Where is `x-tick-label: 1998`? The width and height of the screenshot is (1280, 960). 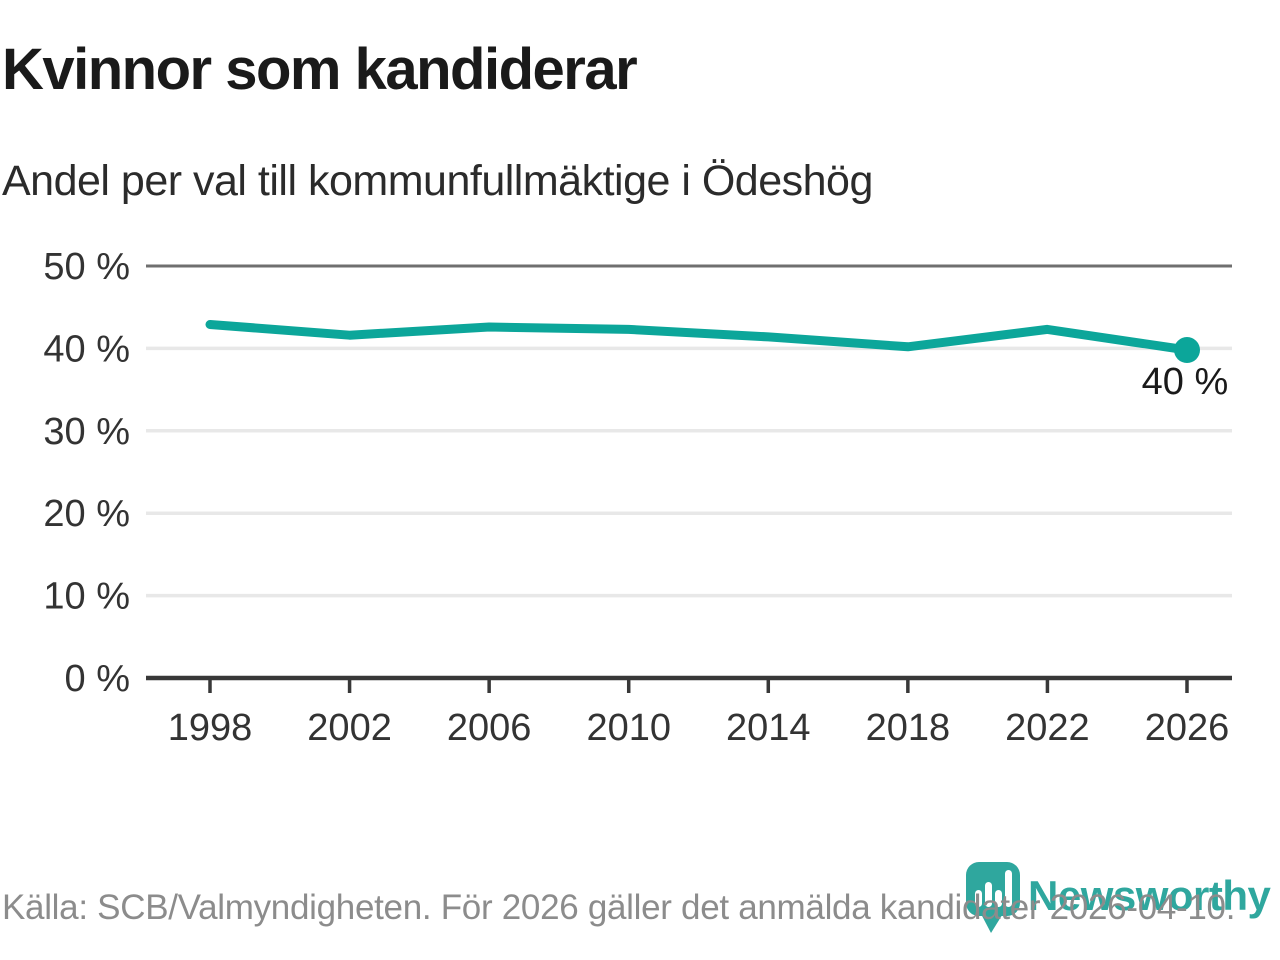 x-tick-label: 1998 is located at coordinates (210, 728).